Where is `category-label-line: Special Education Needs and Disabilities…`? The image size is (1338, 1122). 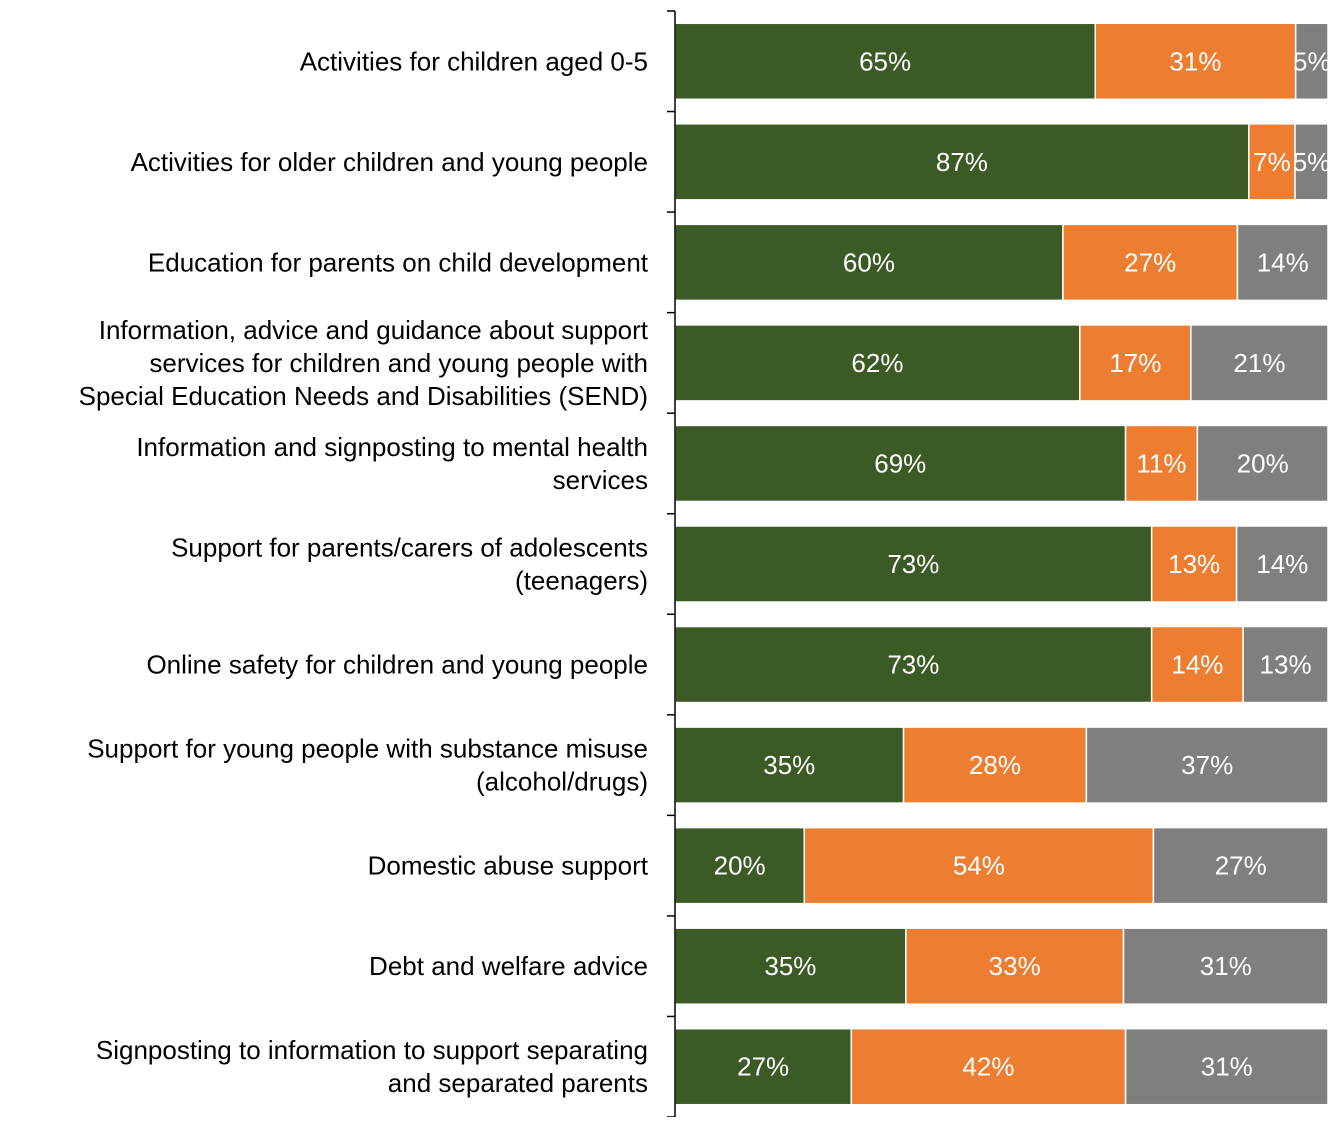
category-label-line: Special Education Needs and Disabilities… is located at coordinates (363, 396).